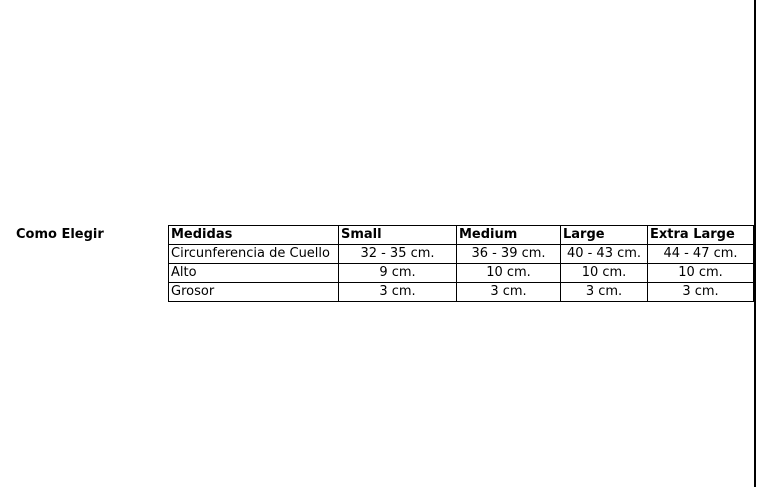  Describe the element at coordinates (604, 235) in the screenshot. I see `header-cell: Large` at that location.